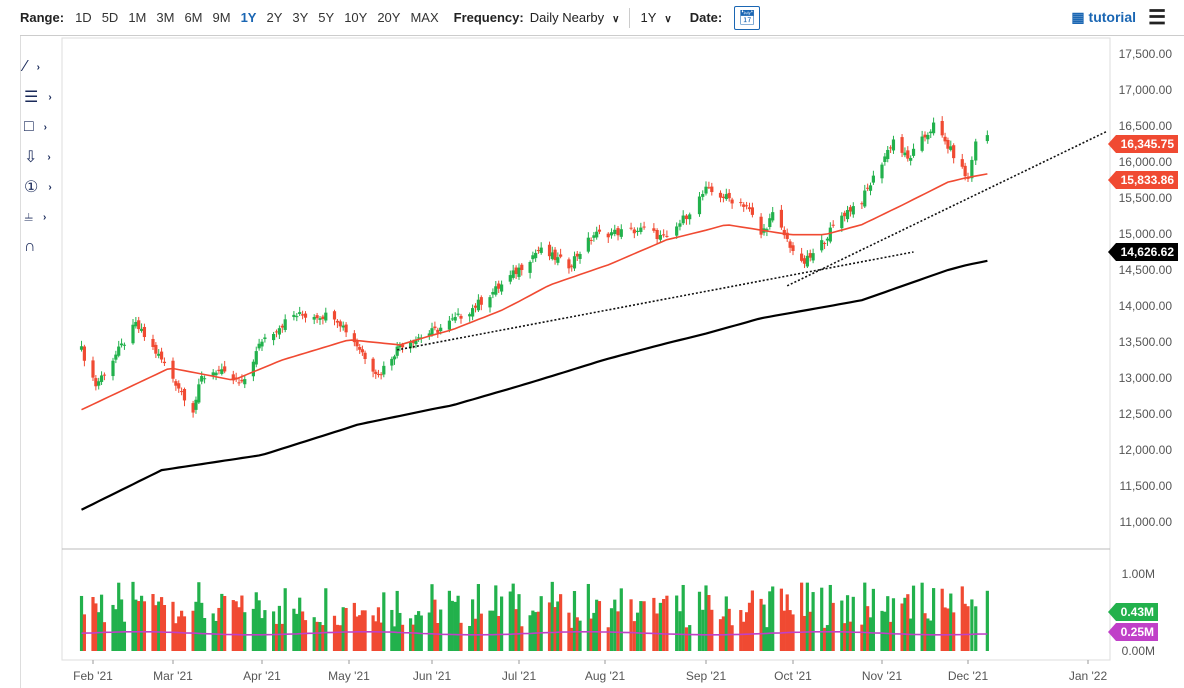 This screenshot has width=1184, height=688. What do you see at coordinates (747, 17) in the screenshot?
I see `calendar-icon: 📅︎` at bounding box center [747, 17].